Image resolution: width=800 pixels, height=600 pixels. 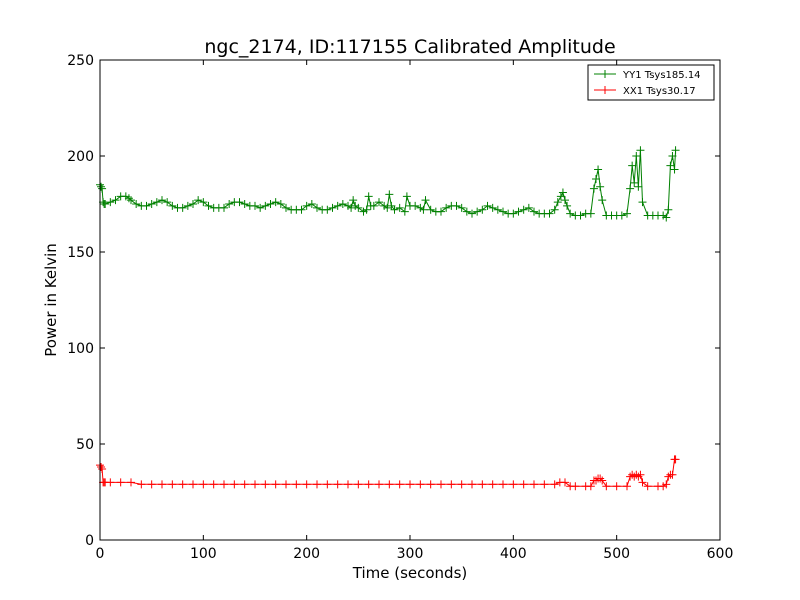 What do you see at coordinates (100, 554) in the screenshot?
I see `x-tick-label: 0` at bounding box center [100, 554].